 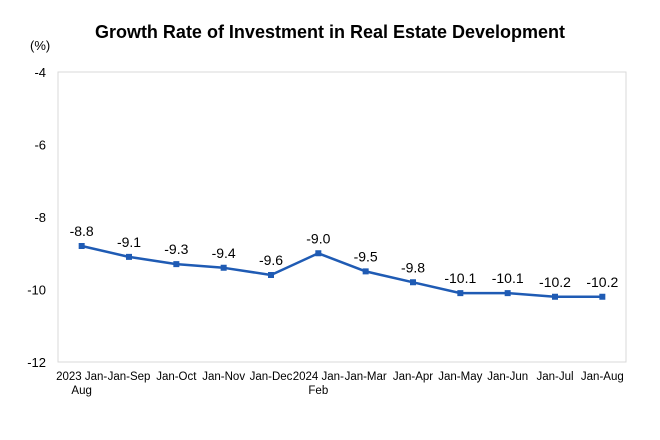 What do you see at coordinates (554, 377) in the screenshot?
I see `x-tick-label: Jan-Jul` at bounding box center [554, 377].